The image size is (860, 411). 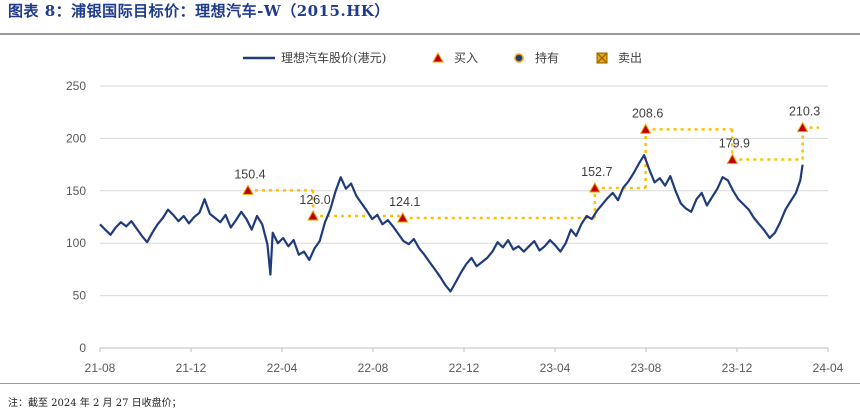 I want to click on legend: 理想汽车股价(港元) 买入 持有 卖出, so click(x=442, y=57).